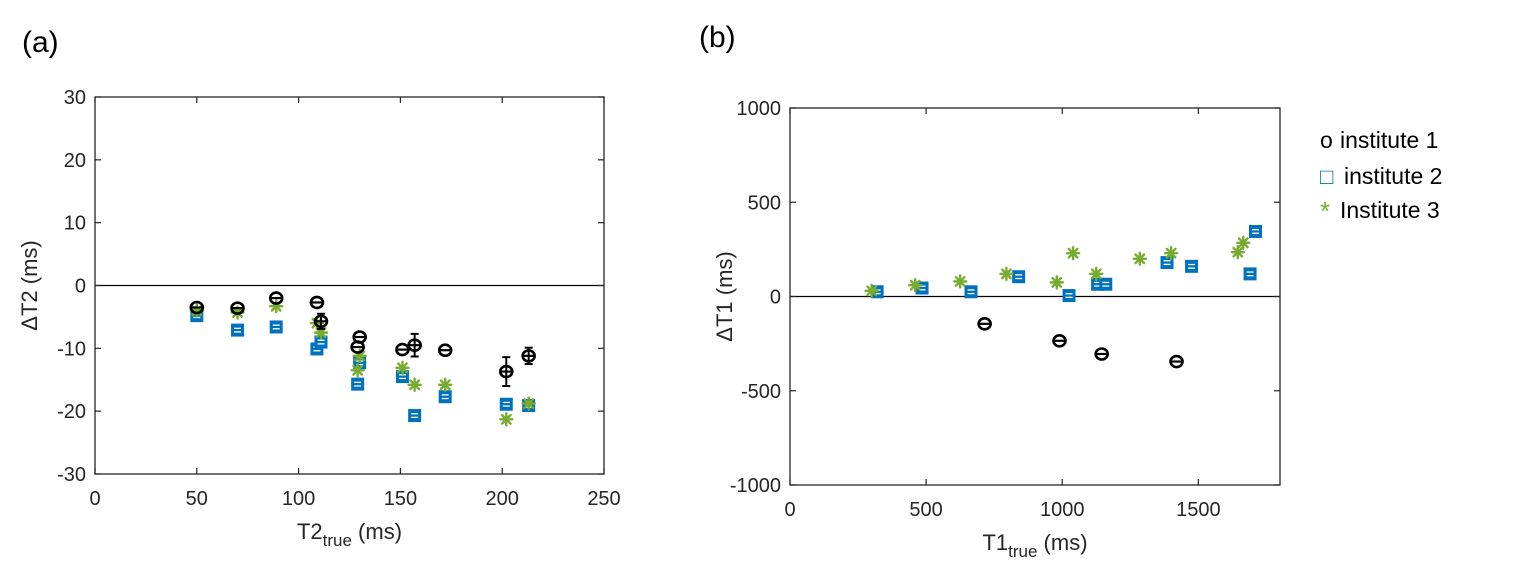  I want to click on legend-label-institute-3: Institute 3, so click(1390, 210).